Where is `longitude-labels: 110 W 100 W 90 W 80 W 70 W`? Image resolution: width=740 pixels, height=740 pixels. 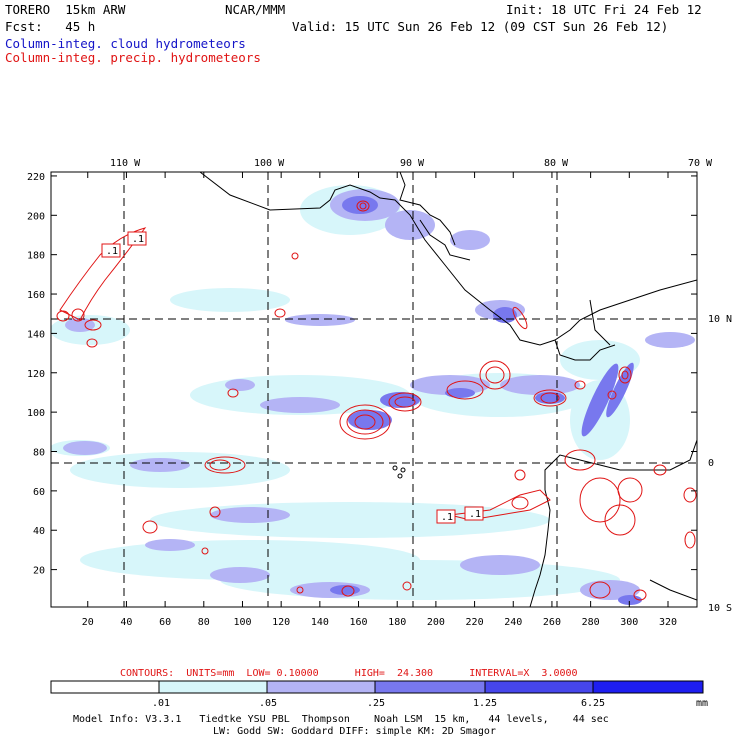 longitude-labels: 110 W 100 W 90 W 80 W 70 W is located at coordinates (411, 163).